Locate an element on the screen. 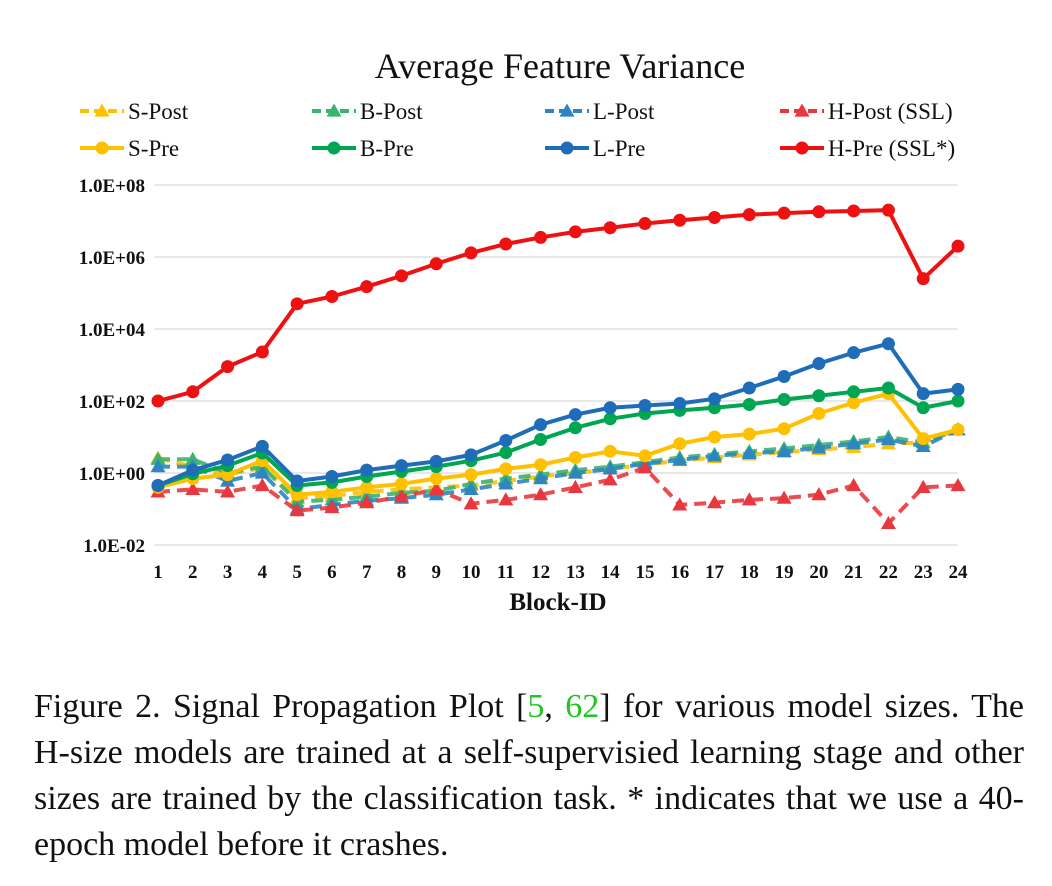 The height and width of the screenshot is (886, 1052). x-tick-label: 3 is located at coordinates (228, 572).